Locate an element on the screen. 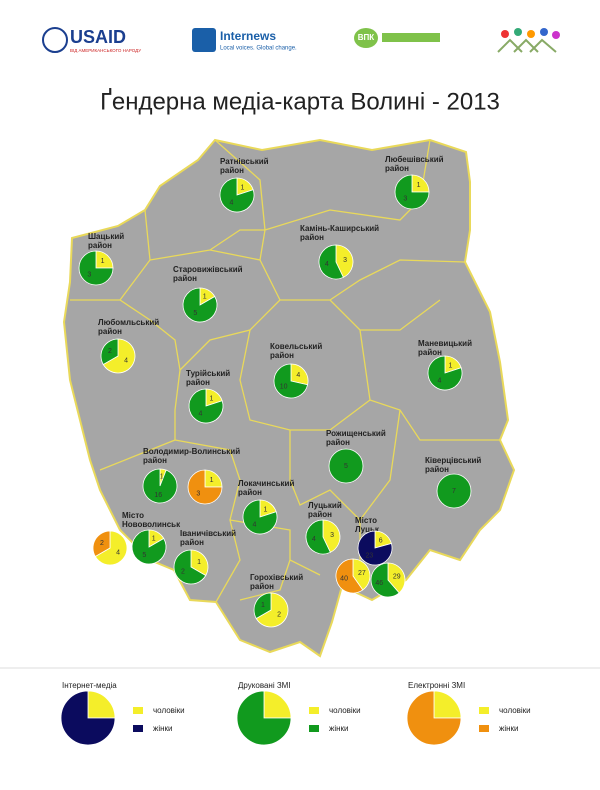 The height and width of the screenshot is (790, 600). pie-value: 29 is located at coordinates (397, 577).